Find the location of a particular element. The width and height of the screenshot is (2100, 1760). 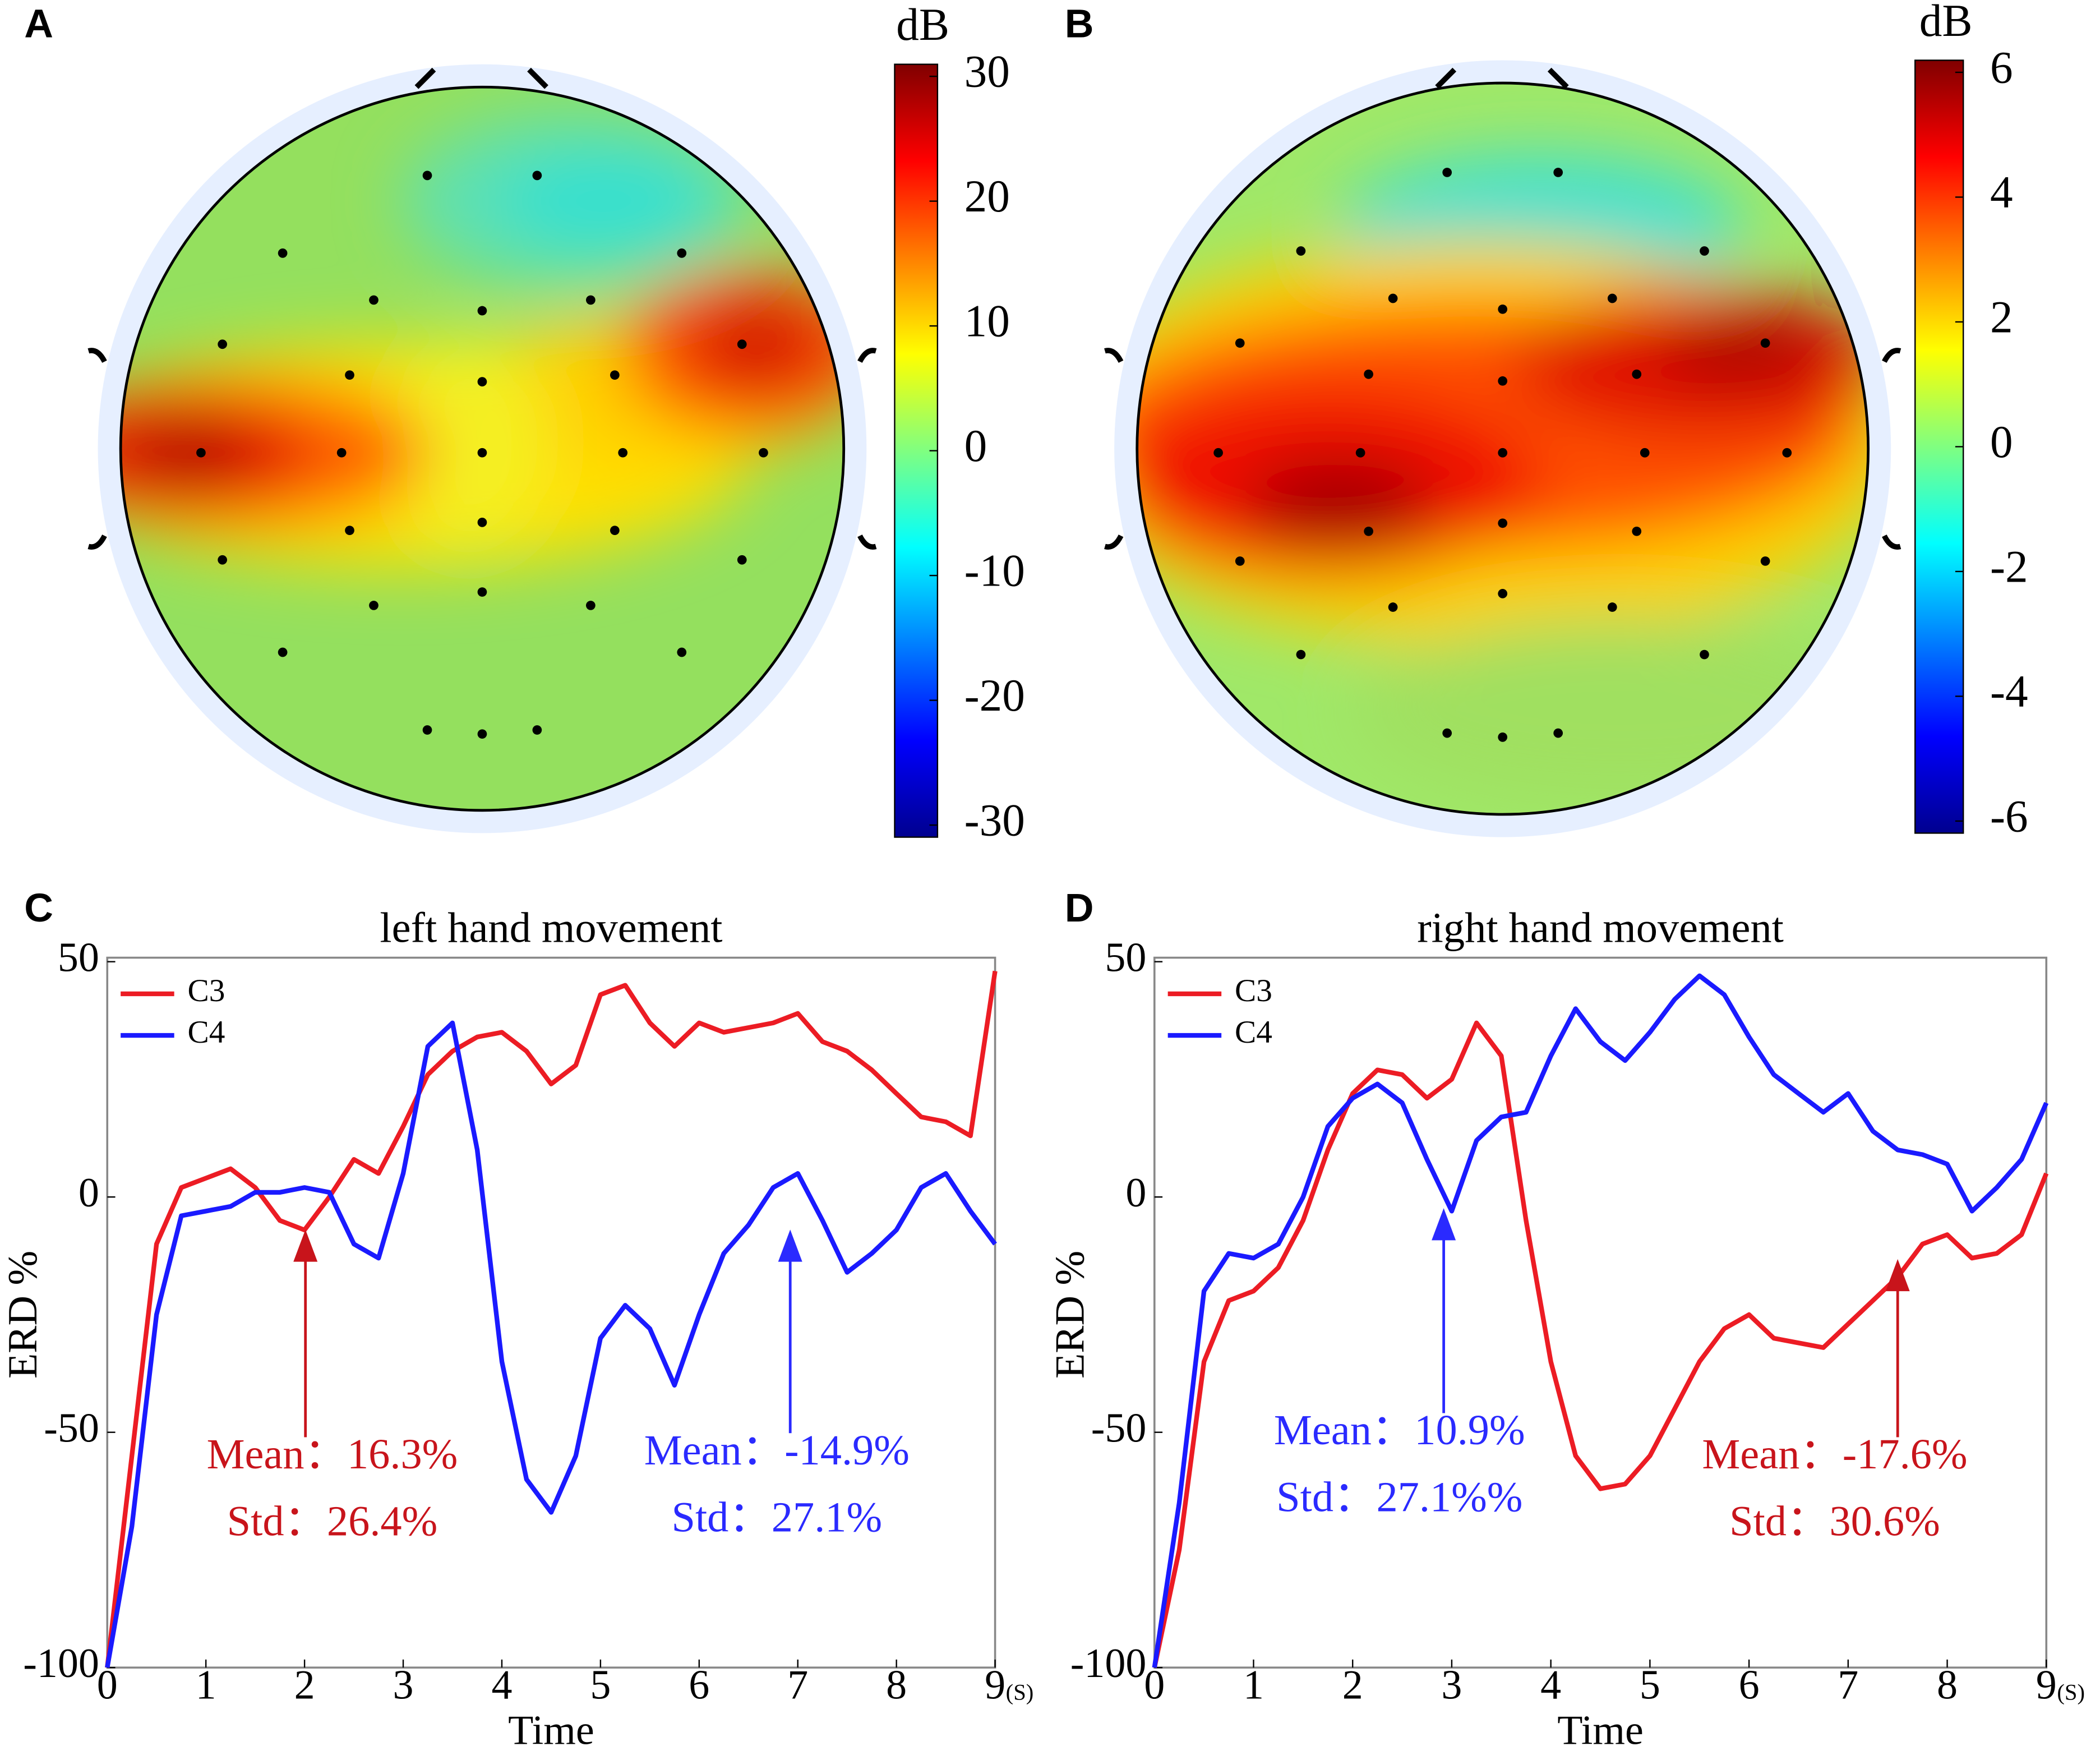

colorbar-tick-label: -10 is located at coordinates (994, 571).